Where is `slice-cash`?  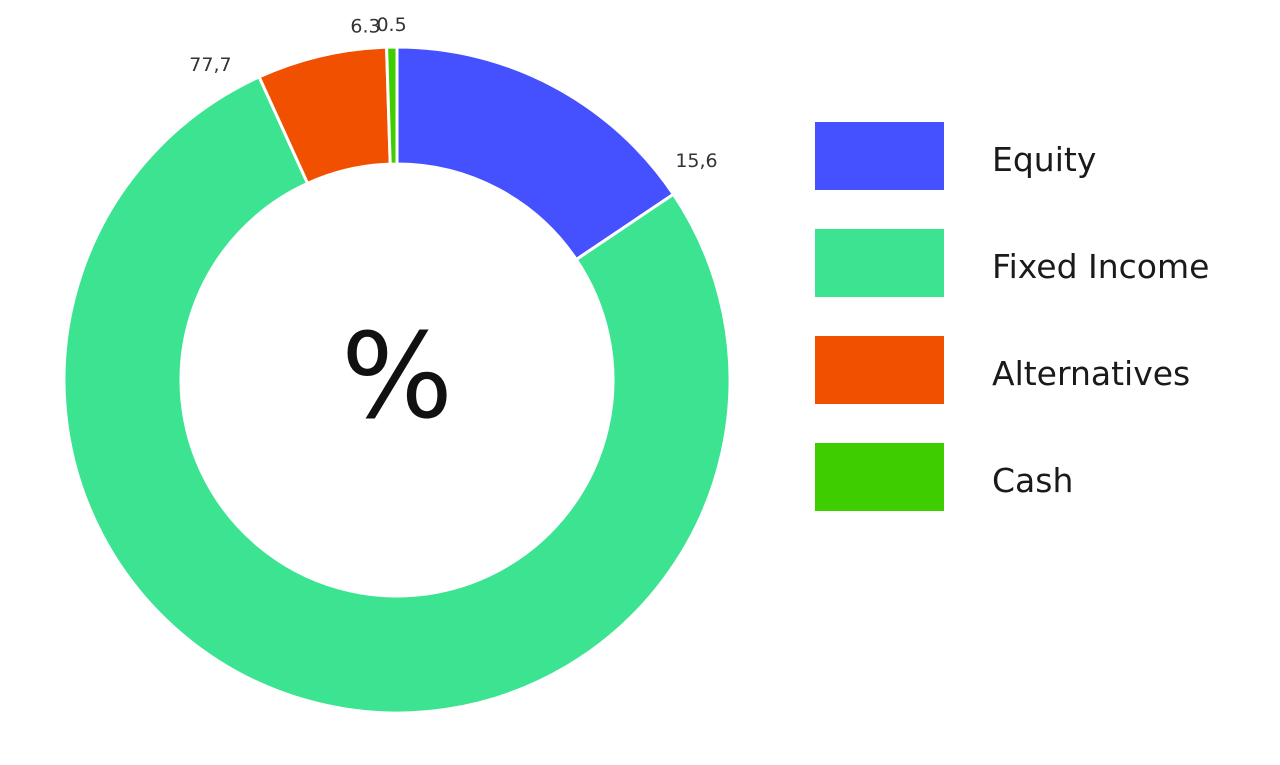 slice-cash is located at coordinates (392, 105).